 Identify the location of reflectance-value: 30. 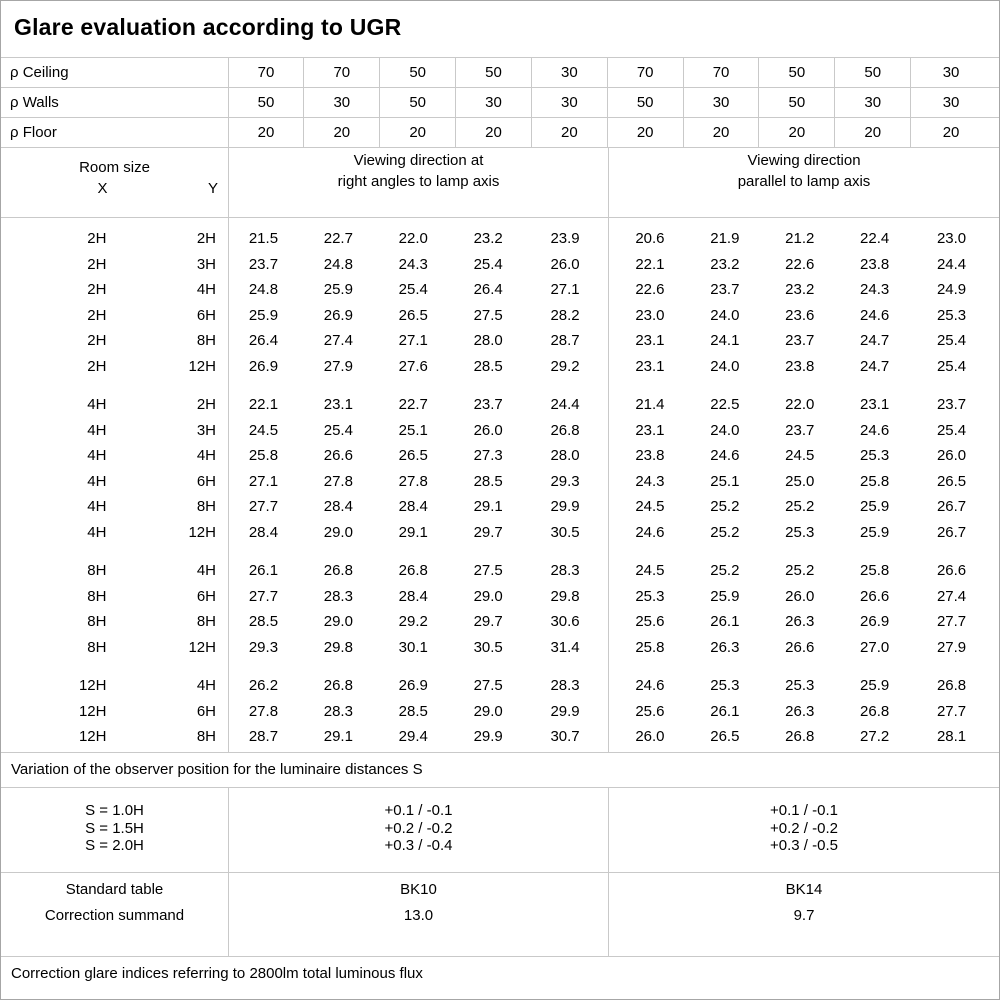
(951, 72).